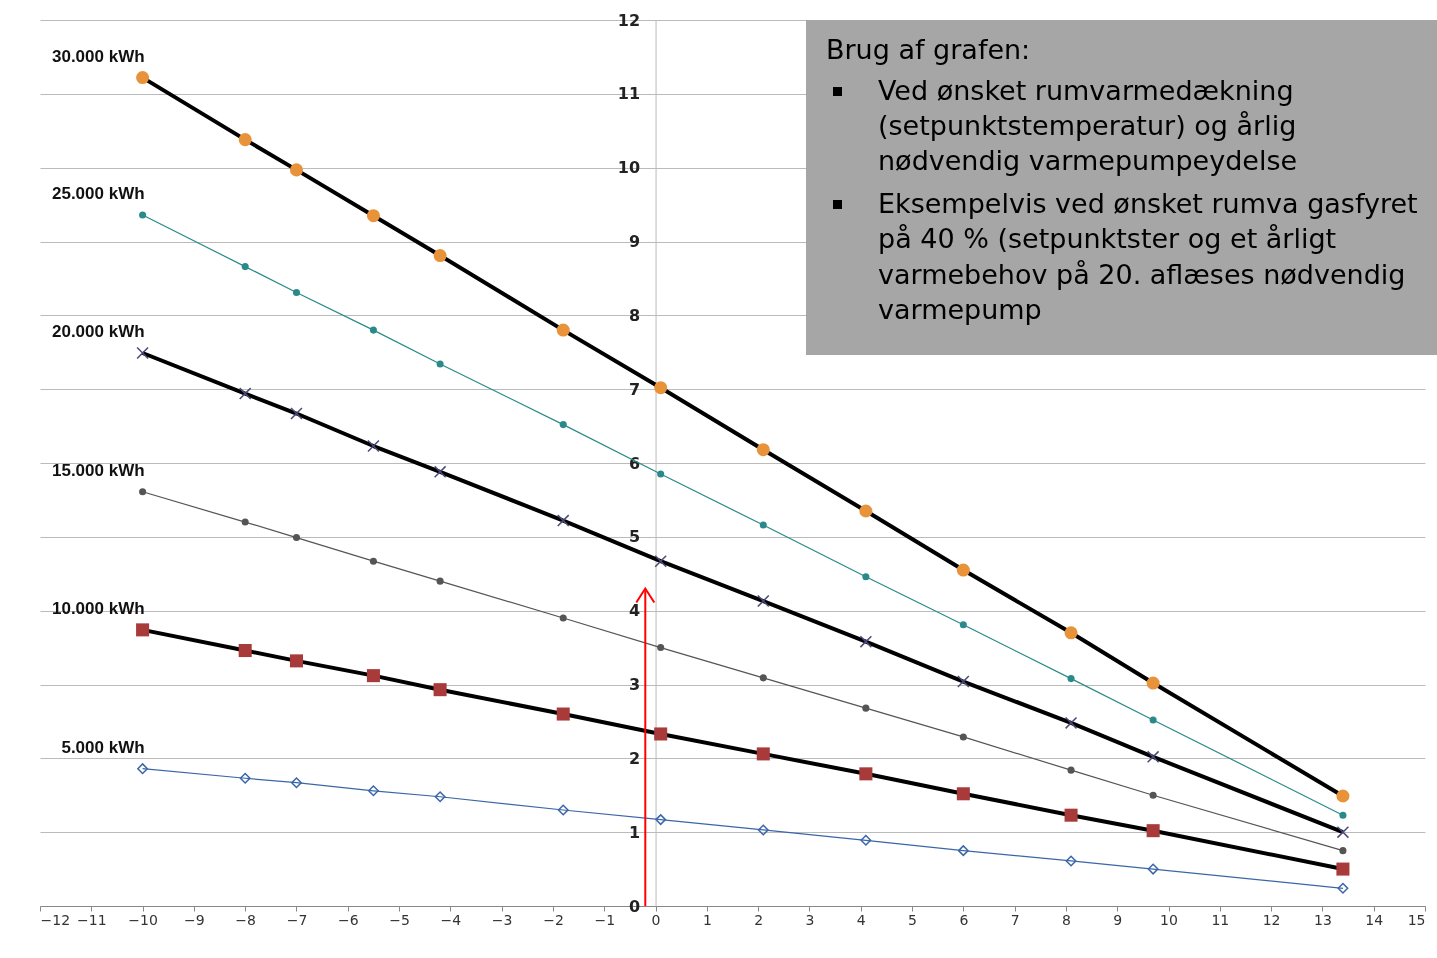 The height and width of the screenshot is (958, 1437). What do you see at coordinates (98, 608) in the screenshot?
I see `series-label: 10.000 kWh` at bounding box center [98, 608].